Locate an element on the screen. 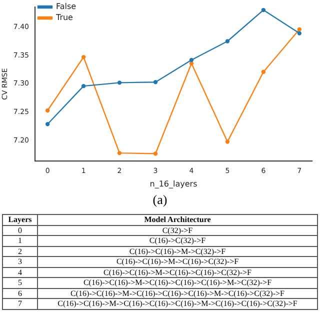  x-axis-title: n_16_layers is located at coordinates (174, 183).